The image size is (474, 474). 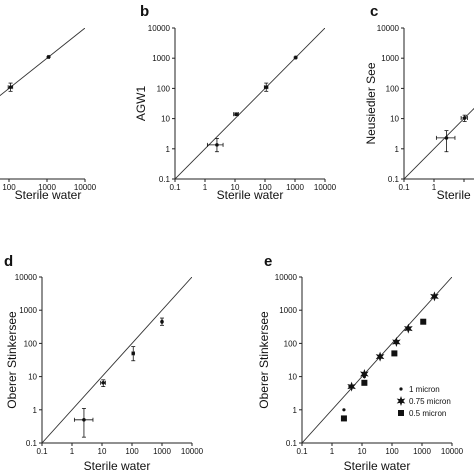 I want to click on legend: 1 micron 0.75 micron 0.5 micron, so click(x=424, y=403).